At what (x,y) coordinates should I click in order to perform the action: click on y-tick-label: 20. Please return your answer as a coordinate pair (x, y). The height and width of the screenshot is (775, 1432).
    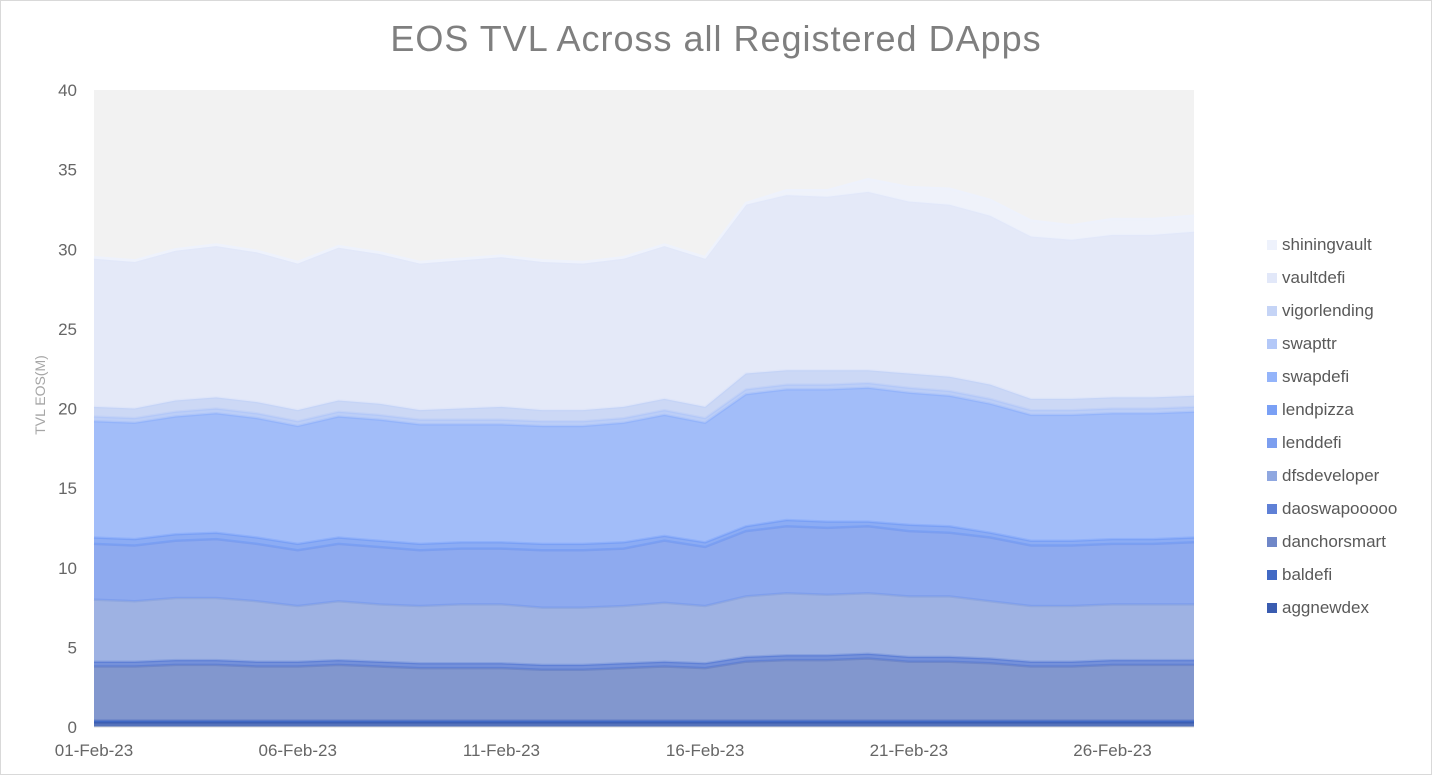
    Looking at the image, I should click on (67, 409).